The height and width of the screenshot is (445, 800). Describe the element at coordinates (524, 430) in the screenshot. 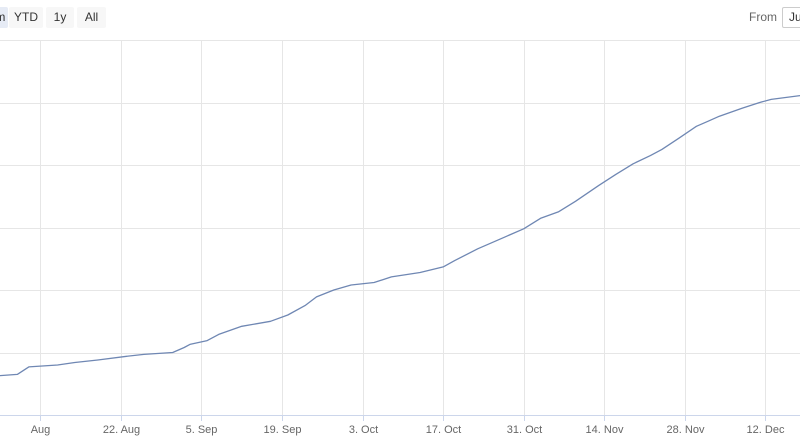

I see `x-tick-label: 31. Oct` at that location.